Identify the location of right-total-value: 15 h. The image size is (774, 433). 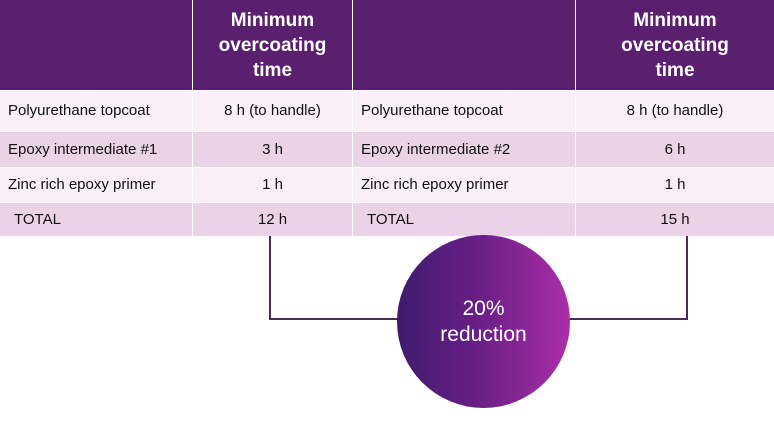
(675, 219).